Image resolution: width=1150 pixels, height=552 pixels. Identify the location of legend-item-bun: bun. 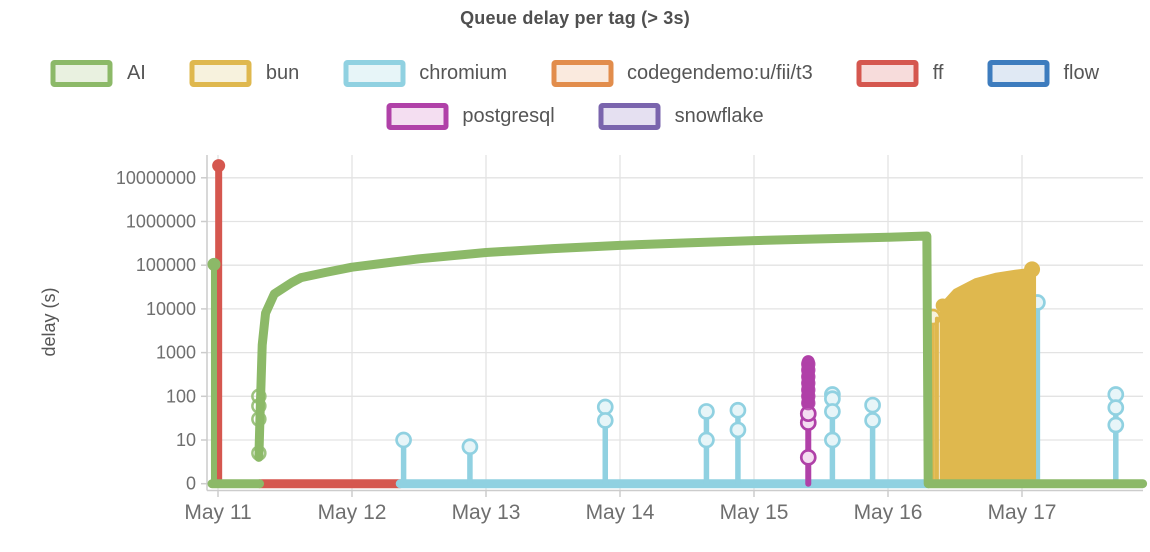
(244, 73).